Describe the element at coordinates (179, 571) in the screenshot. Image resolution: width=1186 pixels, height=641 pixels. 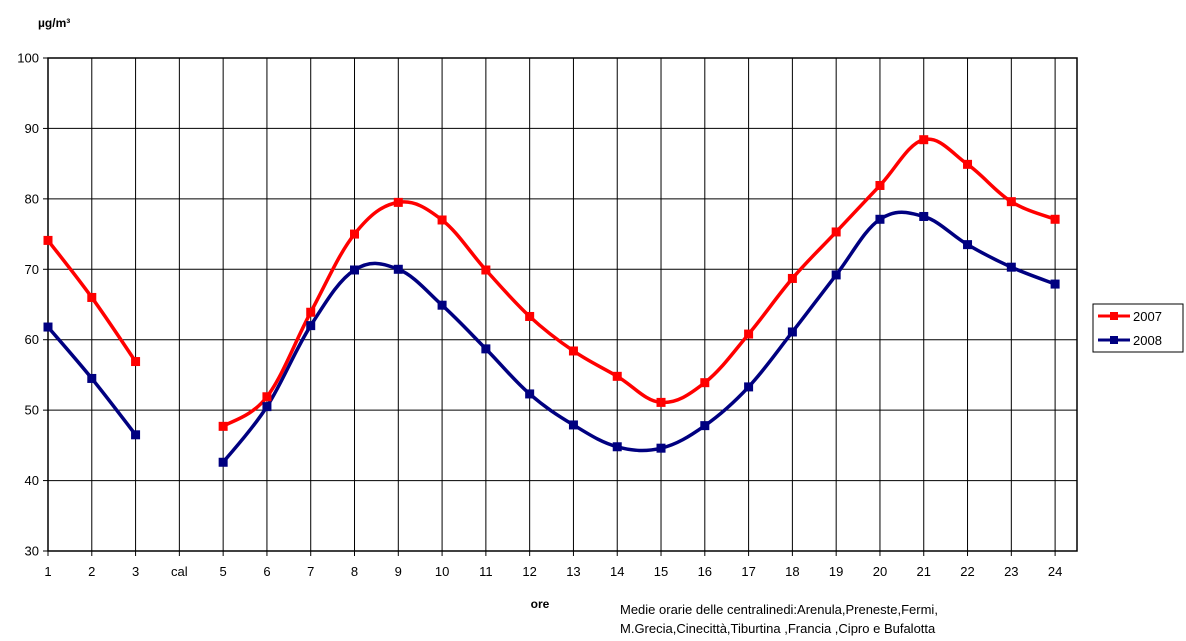
I see `x-tick-label: cal` at that location.